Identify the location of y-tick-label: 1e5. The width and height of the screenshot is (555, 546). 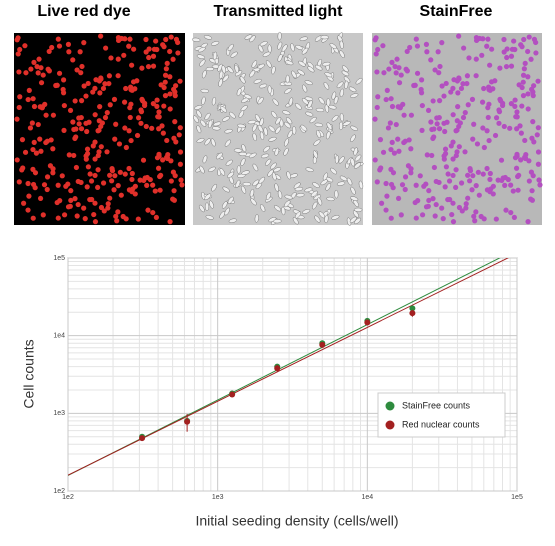
(59, 258).